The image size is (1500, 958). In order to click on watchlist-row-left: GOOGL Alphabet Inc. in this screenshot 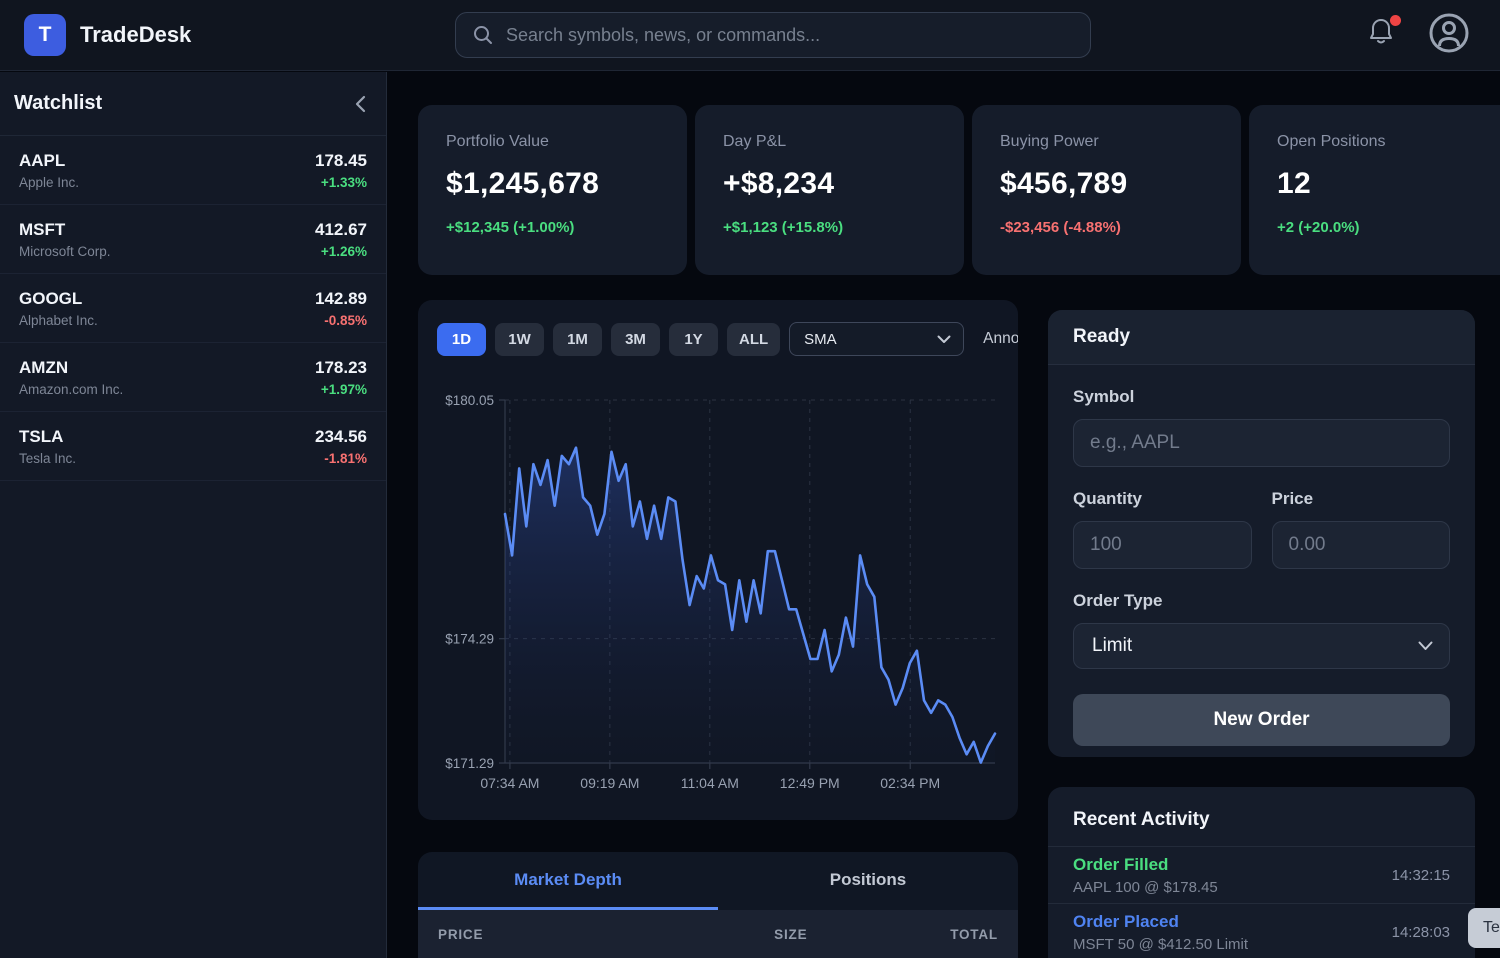, I will do `click(58, 308)`.